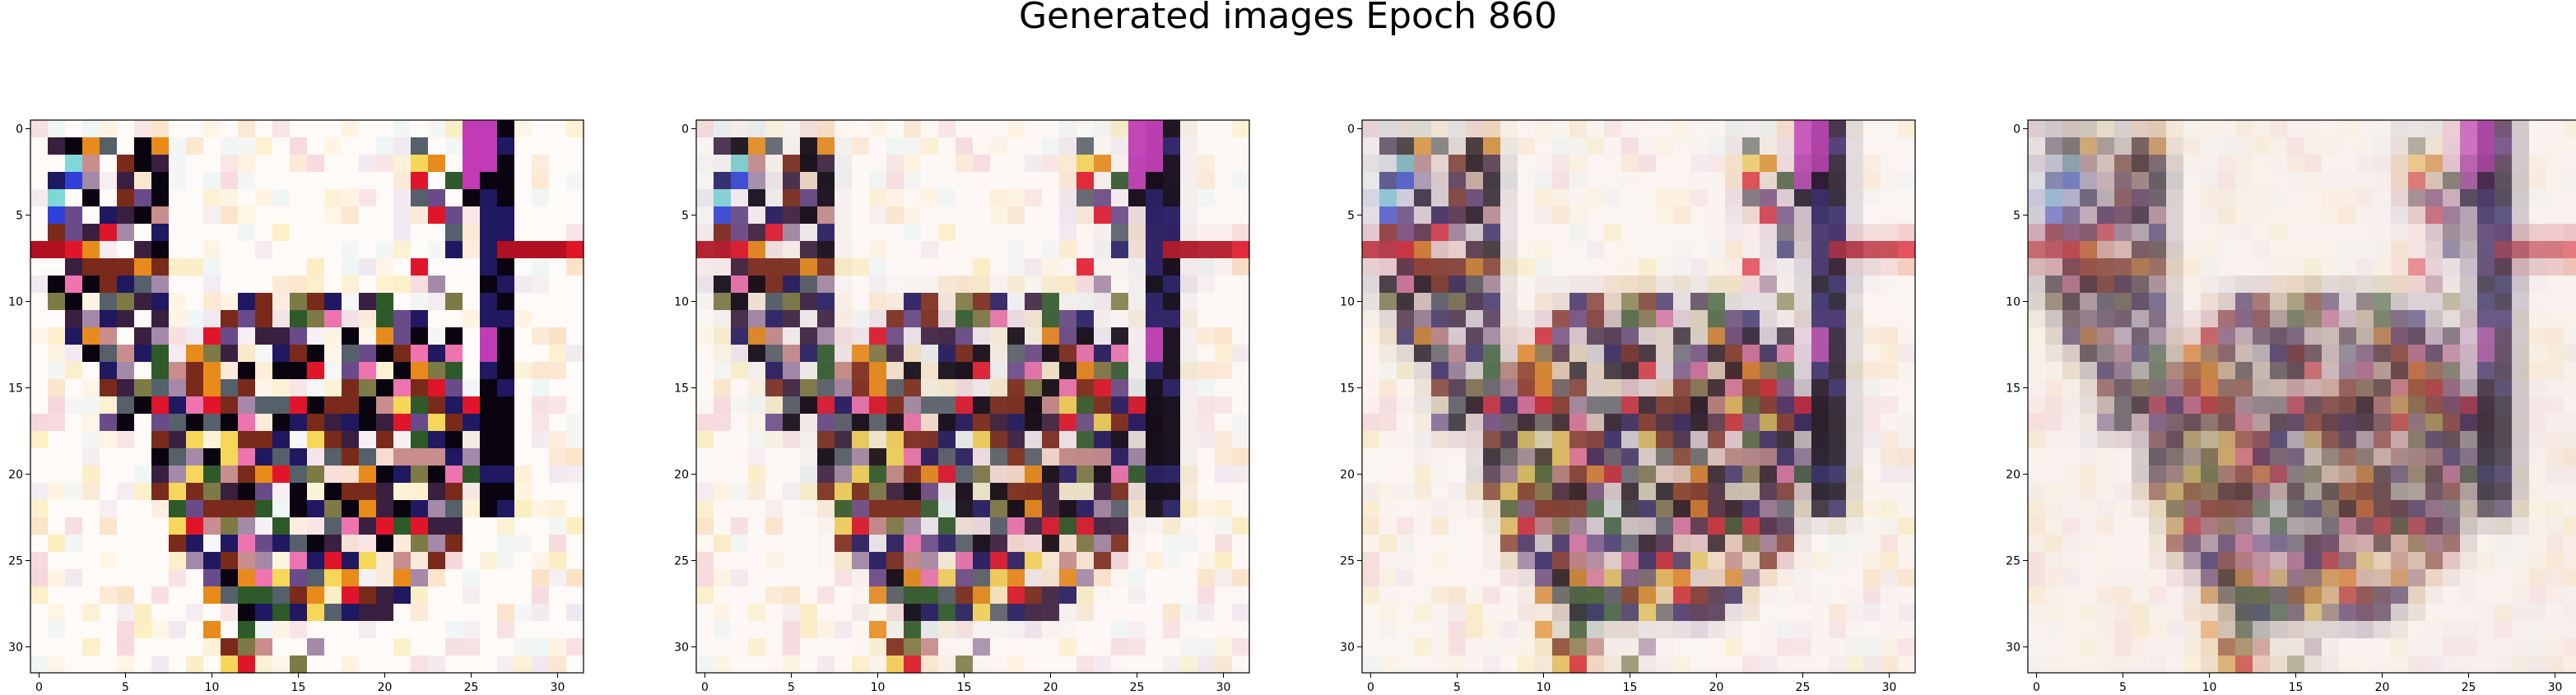 This screenshot has width=2576, height=695. I want to click on x-tick: 25, so click(1803, 683).